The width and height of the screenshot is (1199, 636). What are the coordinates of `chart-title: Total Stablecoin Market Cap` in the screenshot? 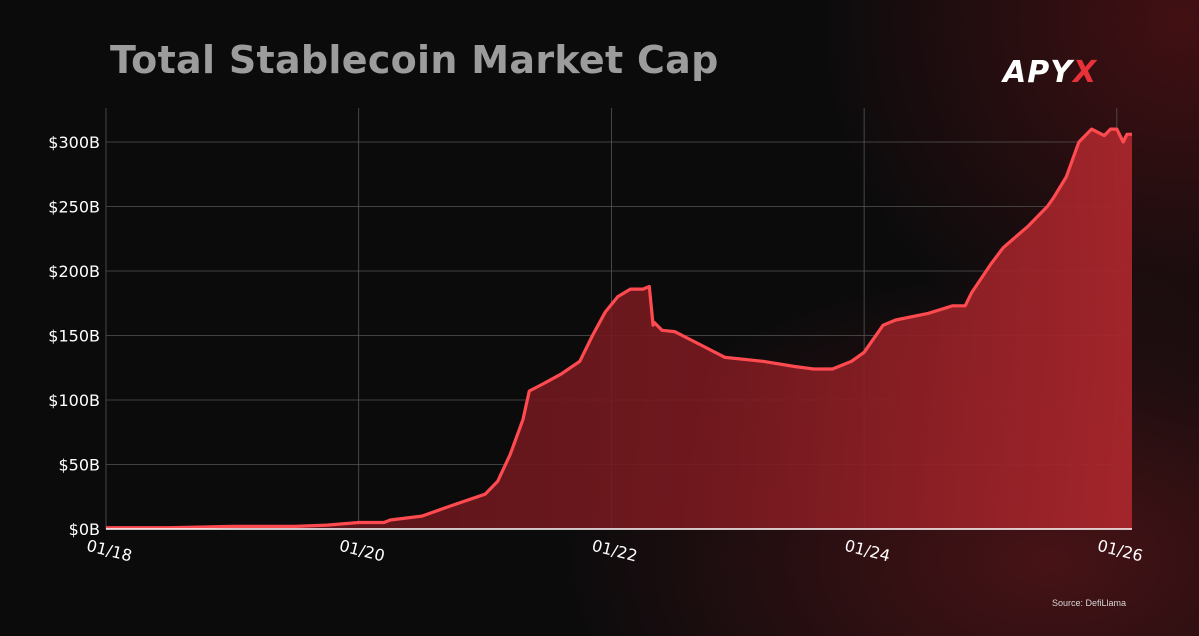 It's located at (414, 60).